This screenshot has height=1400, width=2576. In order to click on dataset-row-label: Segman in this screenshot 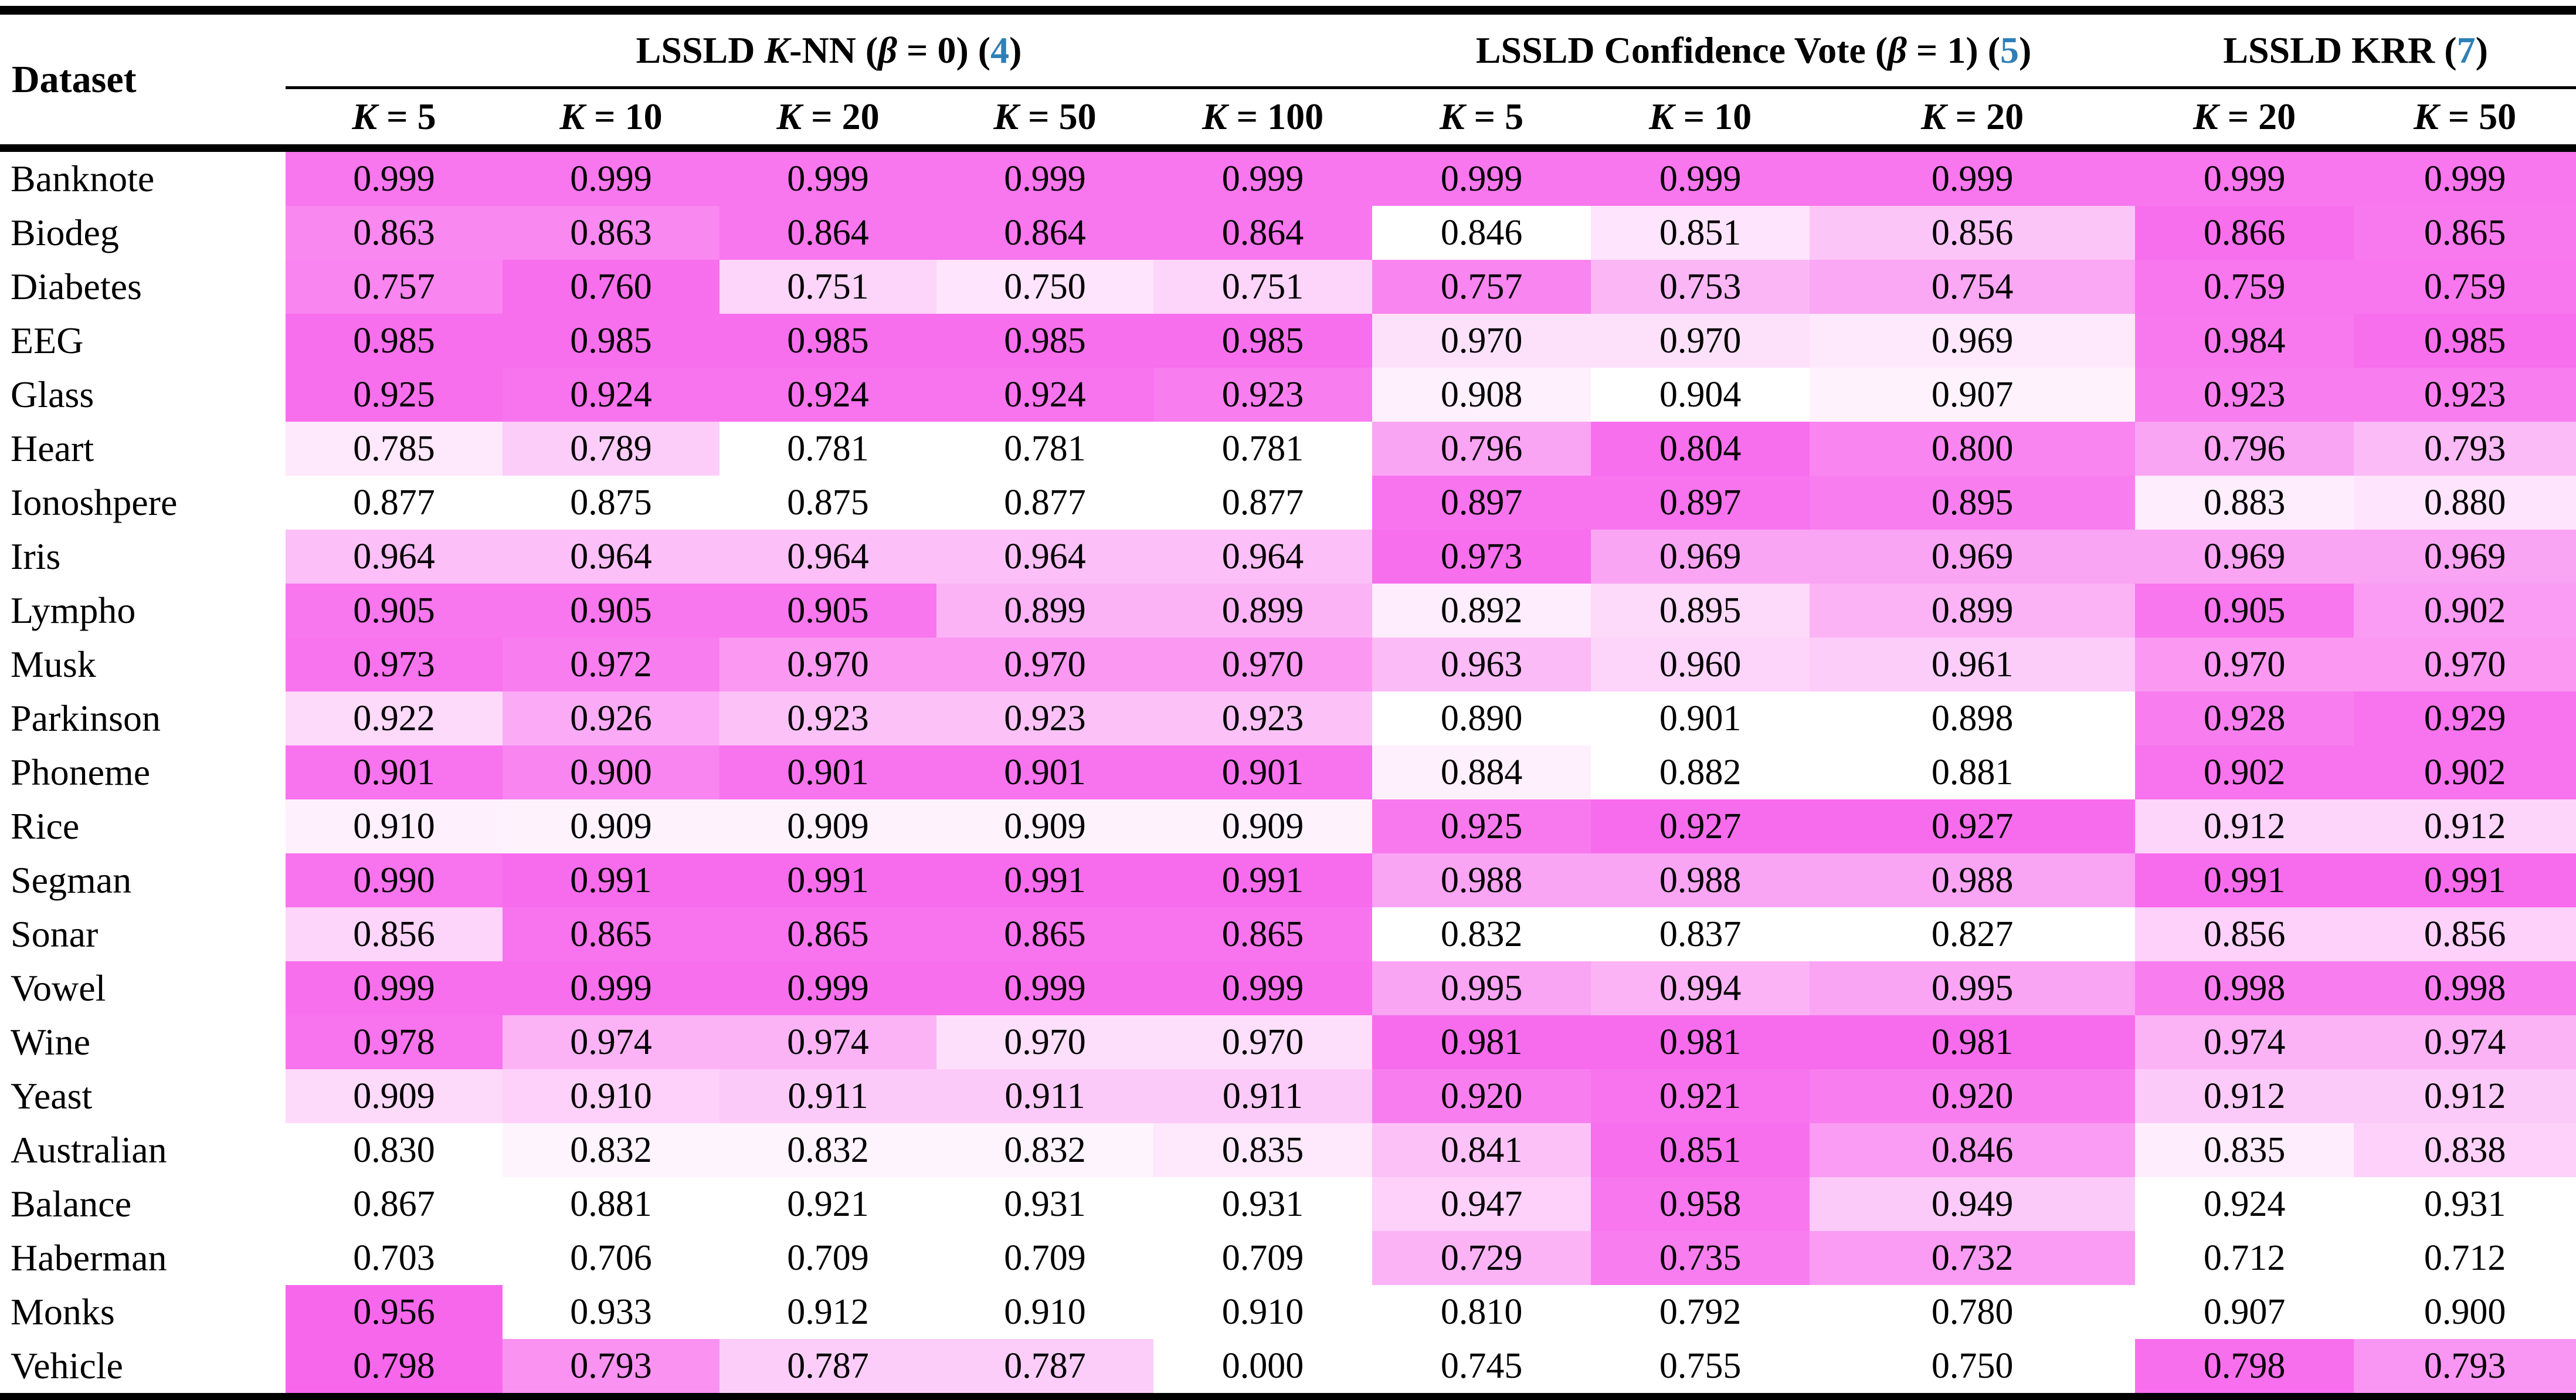, I will do `click(143, 880)`.